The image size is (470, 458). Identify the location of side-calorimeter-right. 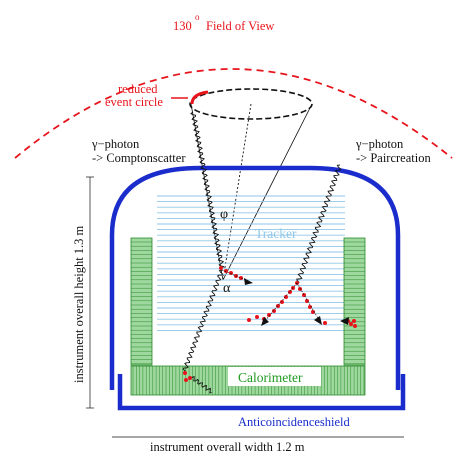
(354, 301).